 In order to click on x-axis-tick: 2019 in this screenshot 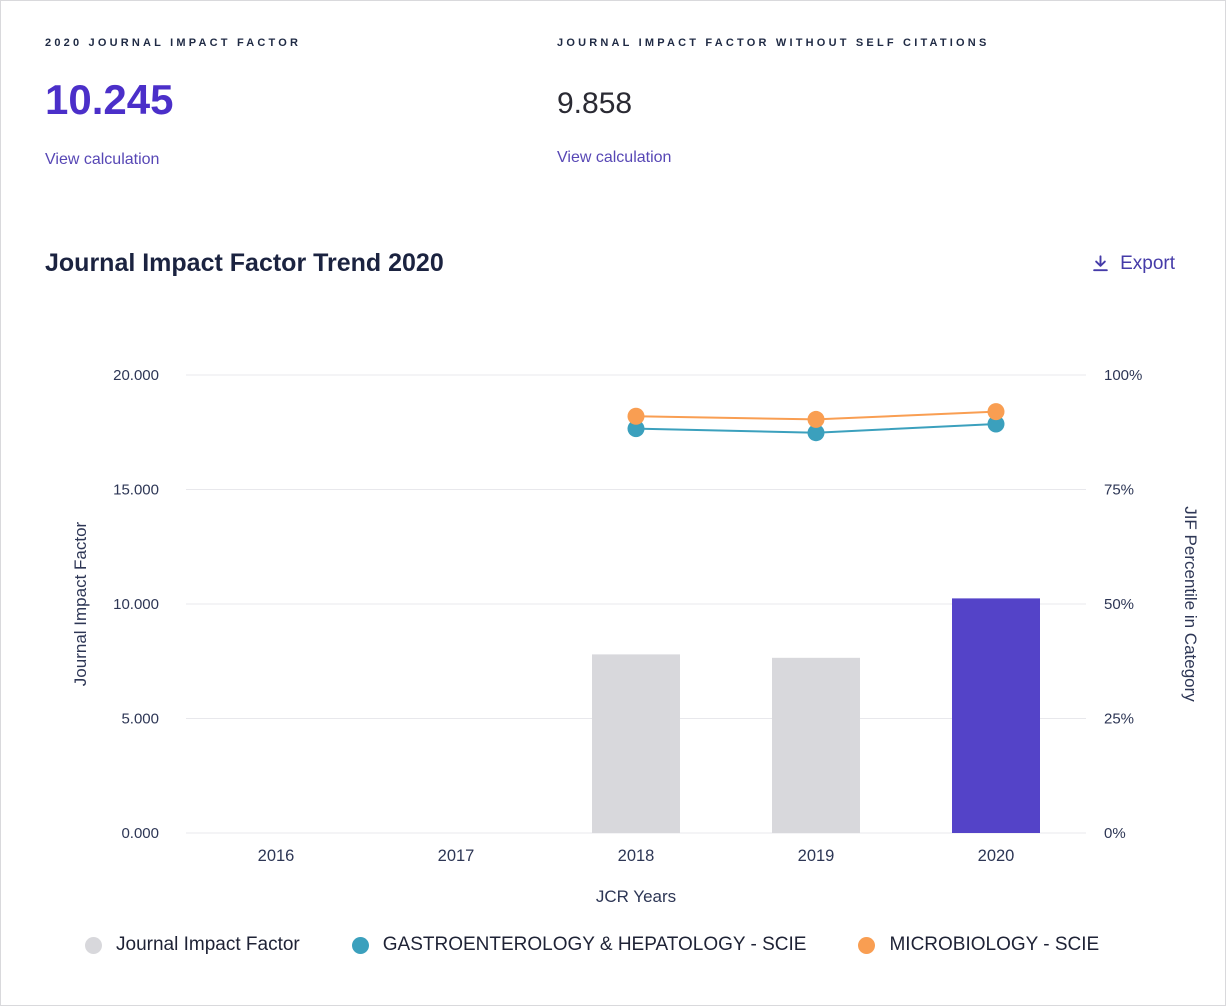, I will do `click(816, 856)`.